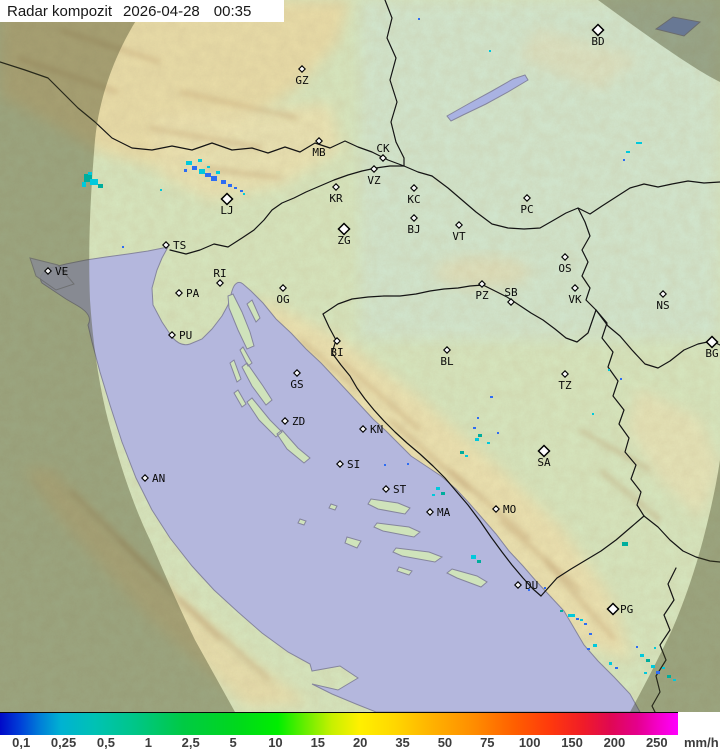  What do you see at coordinates (371, 429) in the screenshot?
I see `city-kn-marker: KN` at bounding box center [371, 429].